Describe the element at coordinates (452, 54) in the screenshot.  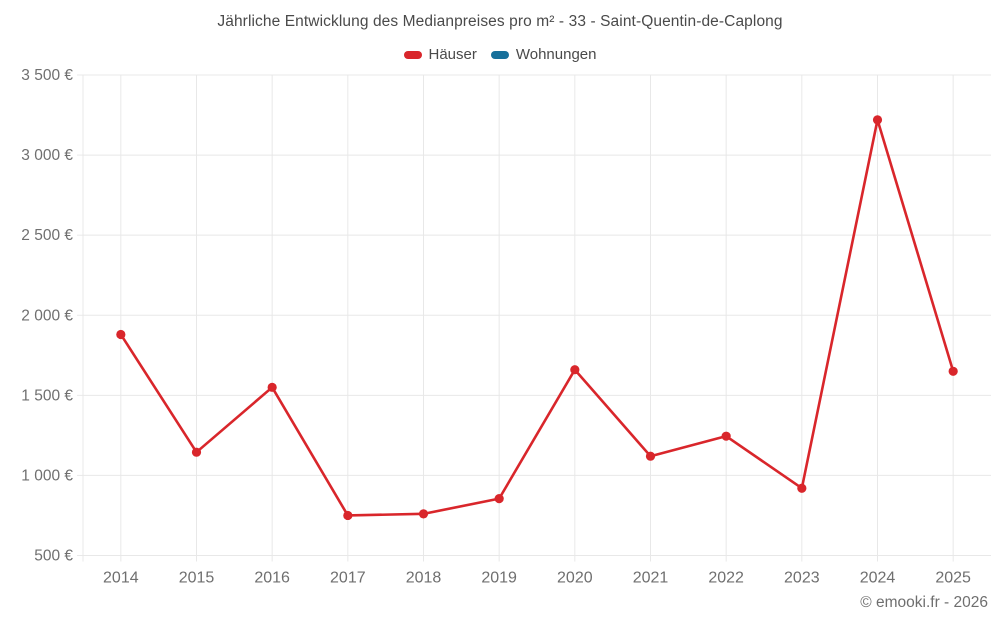
I see `legend-label-hauser: Häuser` at that location.